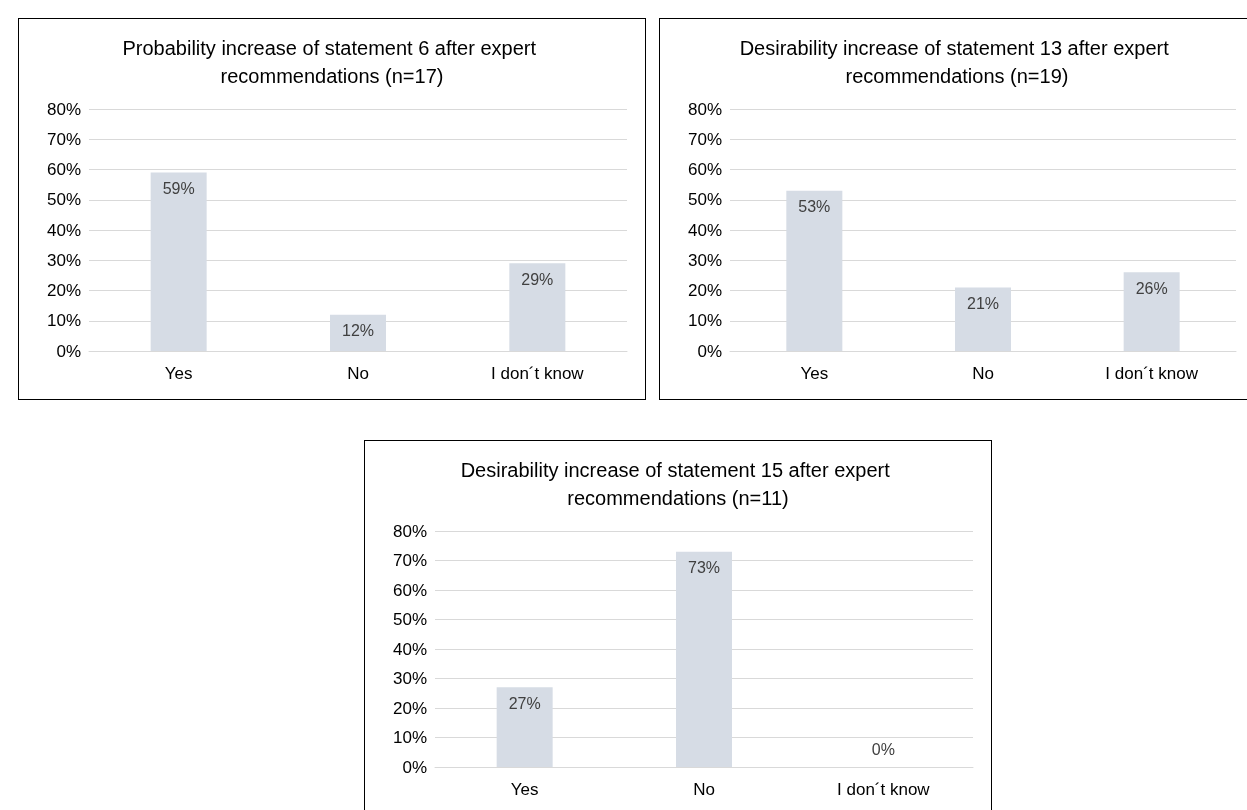 The height and width of the screenshot is (810, 1247). Describe the element at coordinates (524, 703) in the screenshot. I see `data-label: 27%` at that location.